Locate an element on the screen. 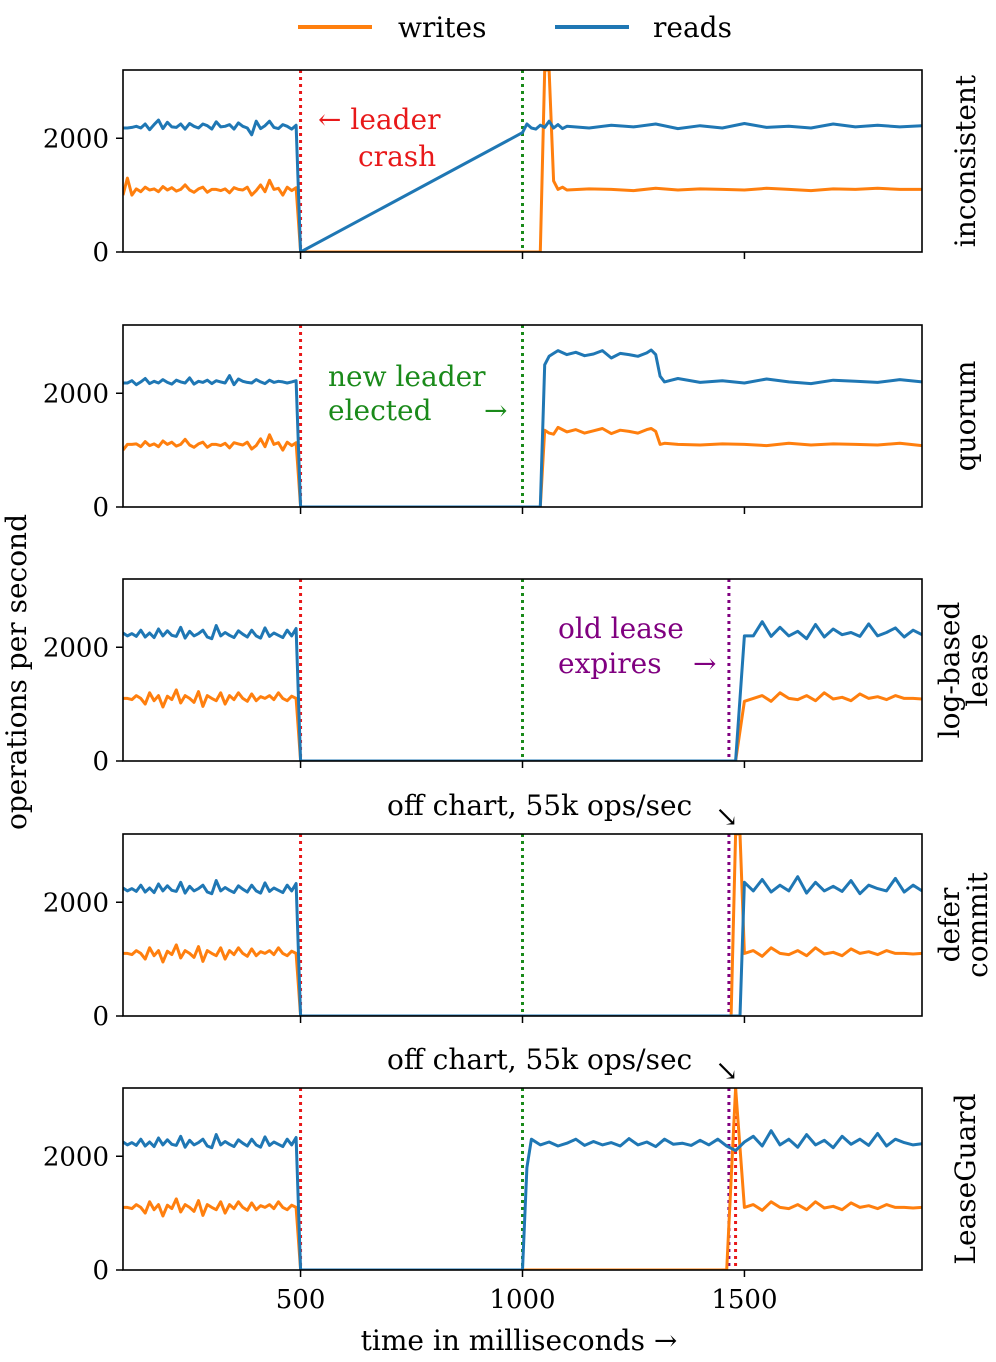 Image resolution: width=996 pixels, height=1362 pixels. legend: writes reads is located at coordinates (515, 27).